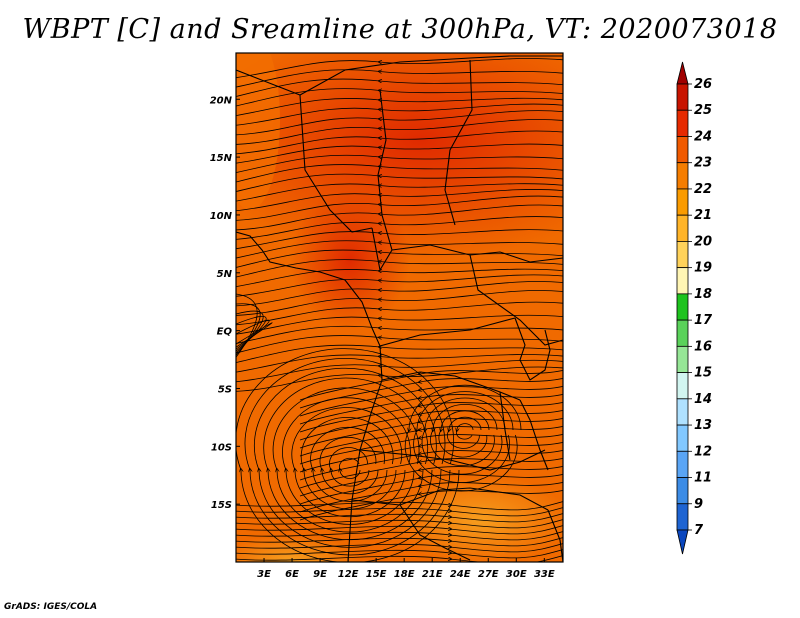 The image size is (800, 618). What do you see at coordinates (320, 574) in the screenshot?
I see `lon-tick-label: 9E` at bounding box center [320, 574].